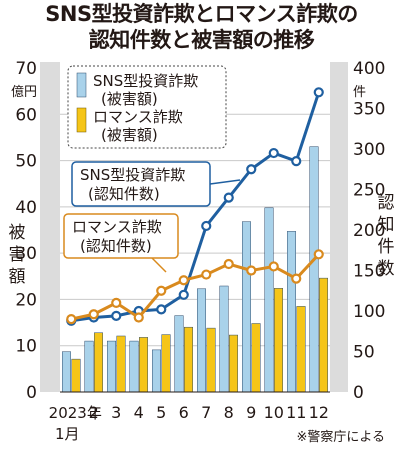 The height and width of the screenshot is (450, 403). Describe the element at coordinates (145, 81) in the screenshot. I see `legend-label-sns: SNS型投資詐欺` at that location.